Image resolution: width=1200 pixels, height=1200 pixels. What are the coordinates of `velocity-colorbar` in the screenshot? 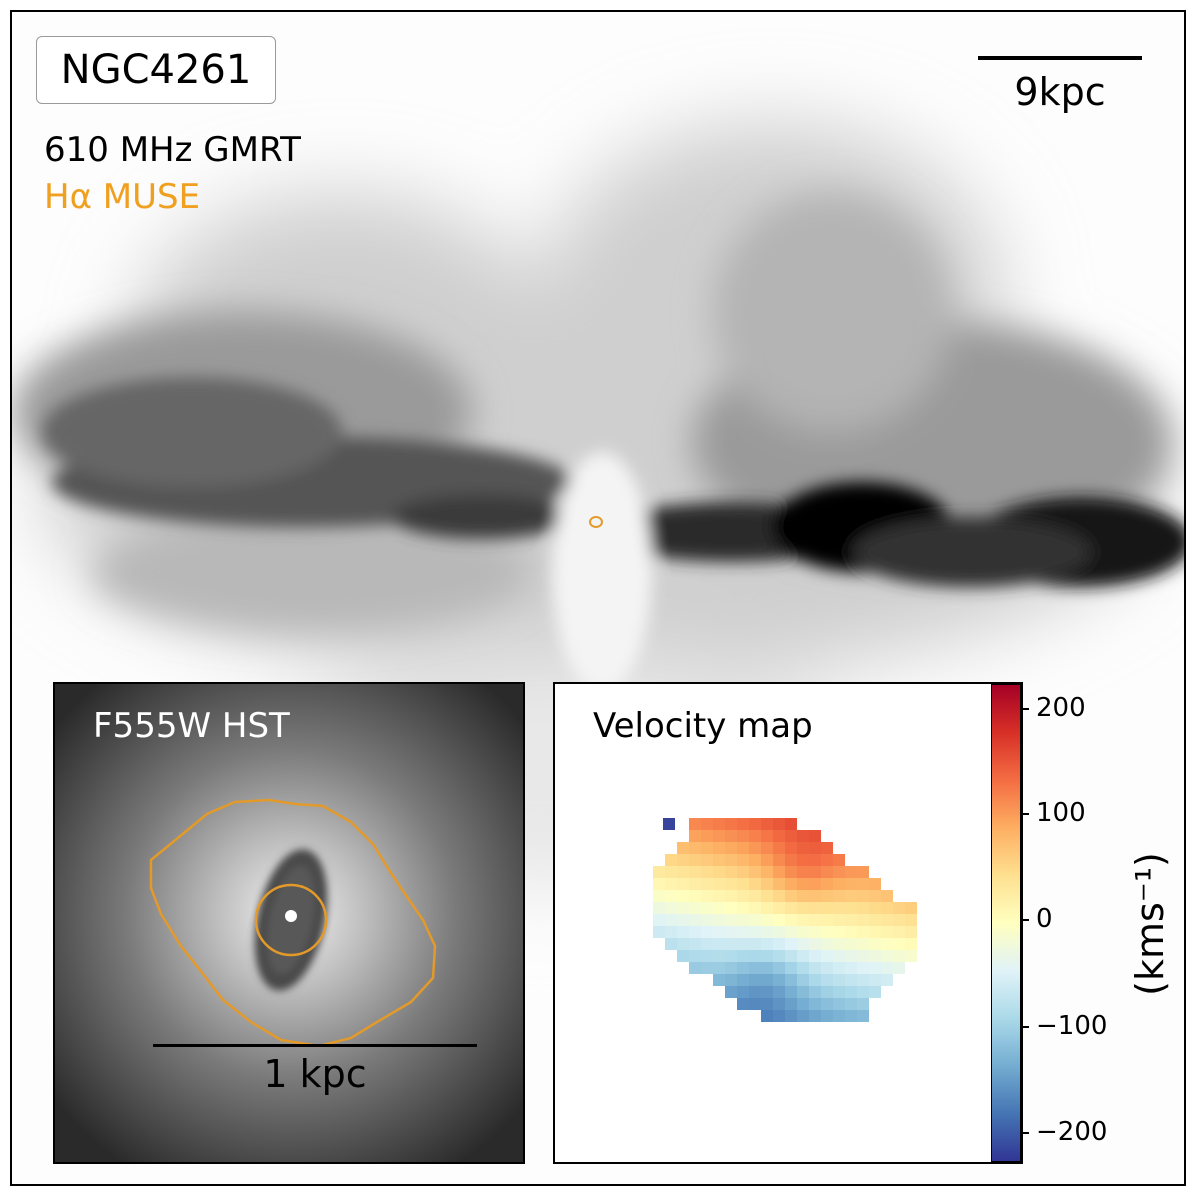 It's located at (1006, 923).